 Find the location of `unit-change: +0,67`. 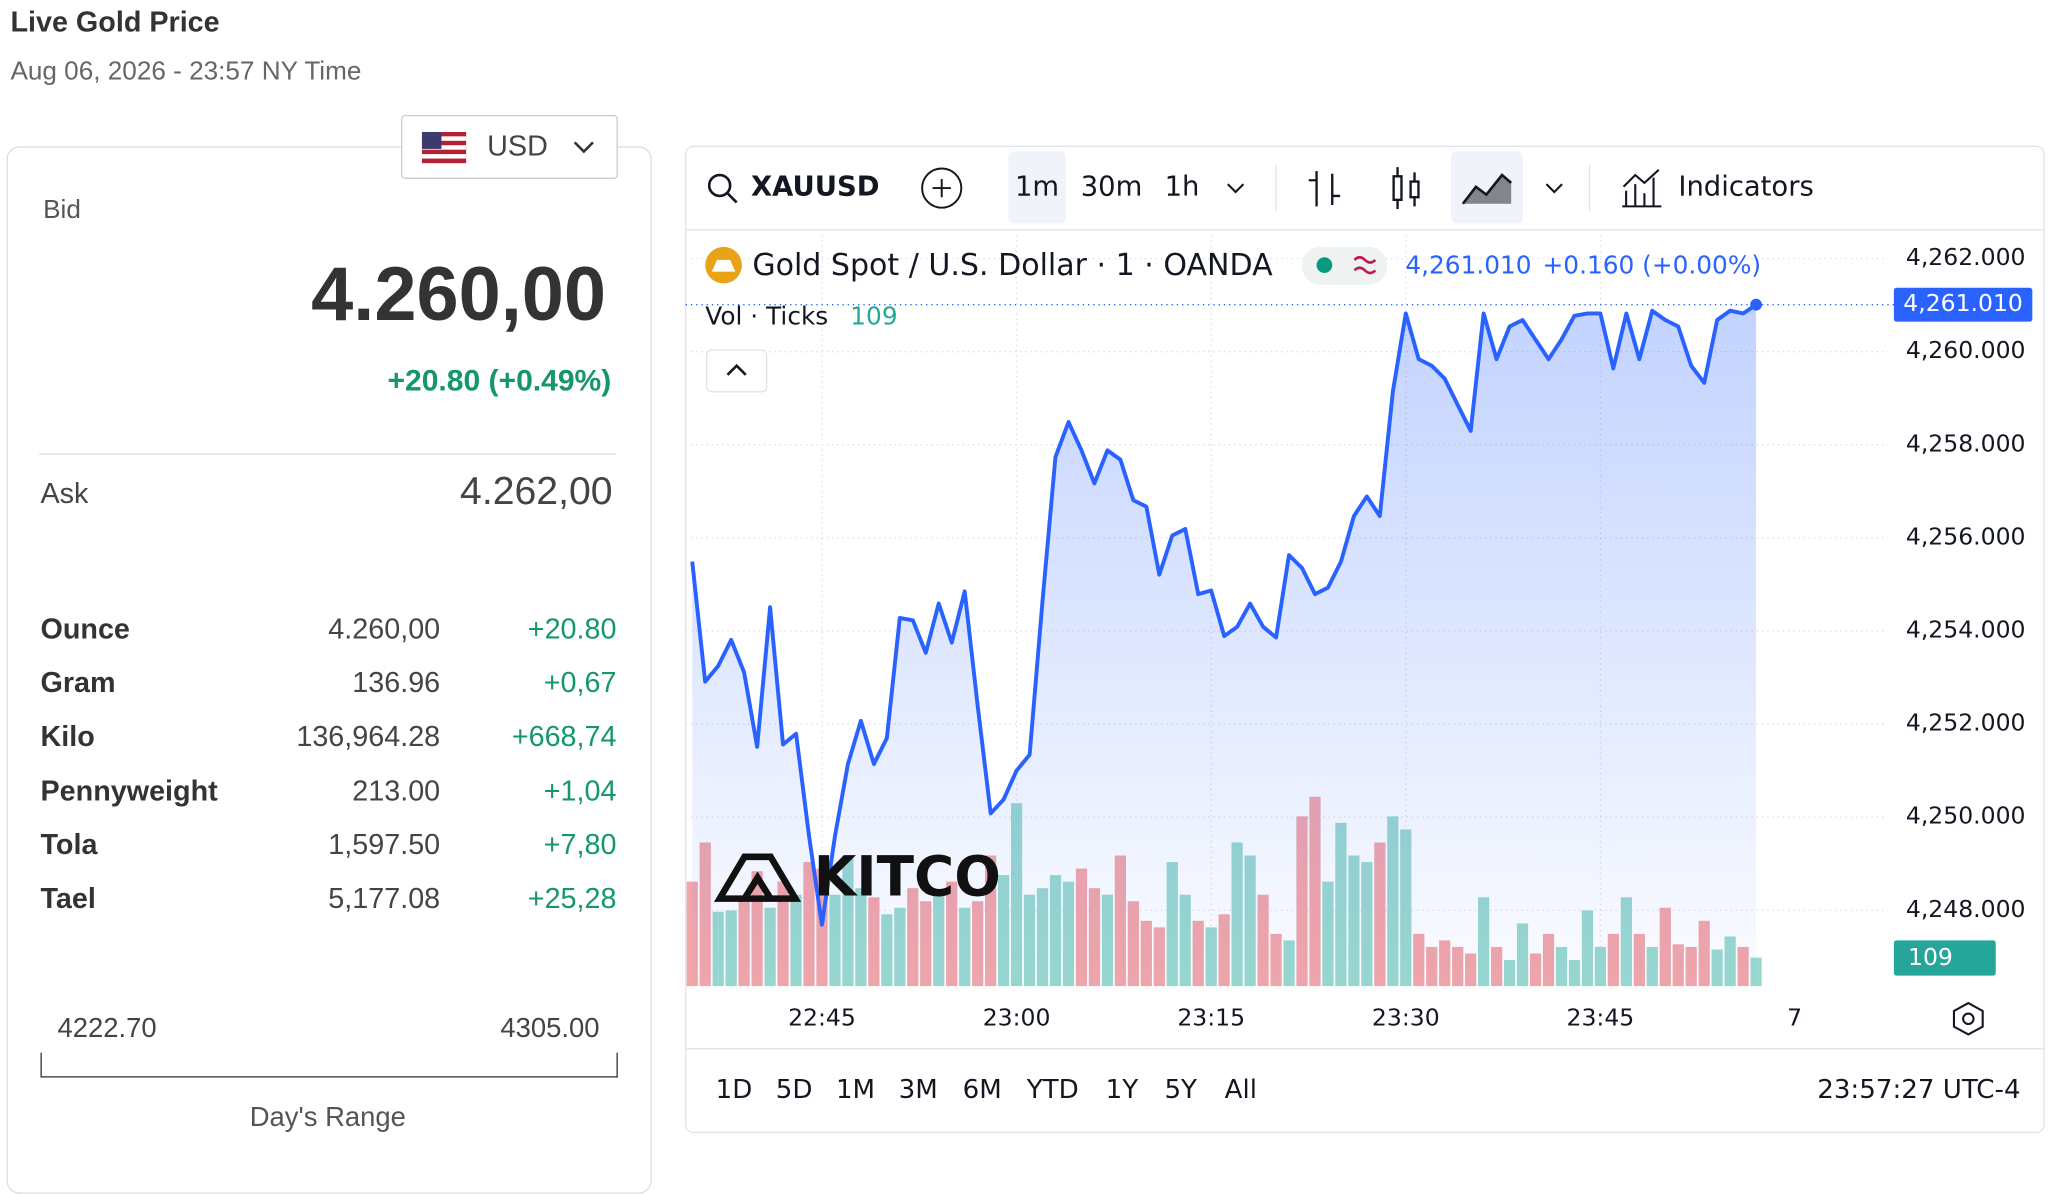

unit-change: +0,67 is located at coordinates (580, 683).